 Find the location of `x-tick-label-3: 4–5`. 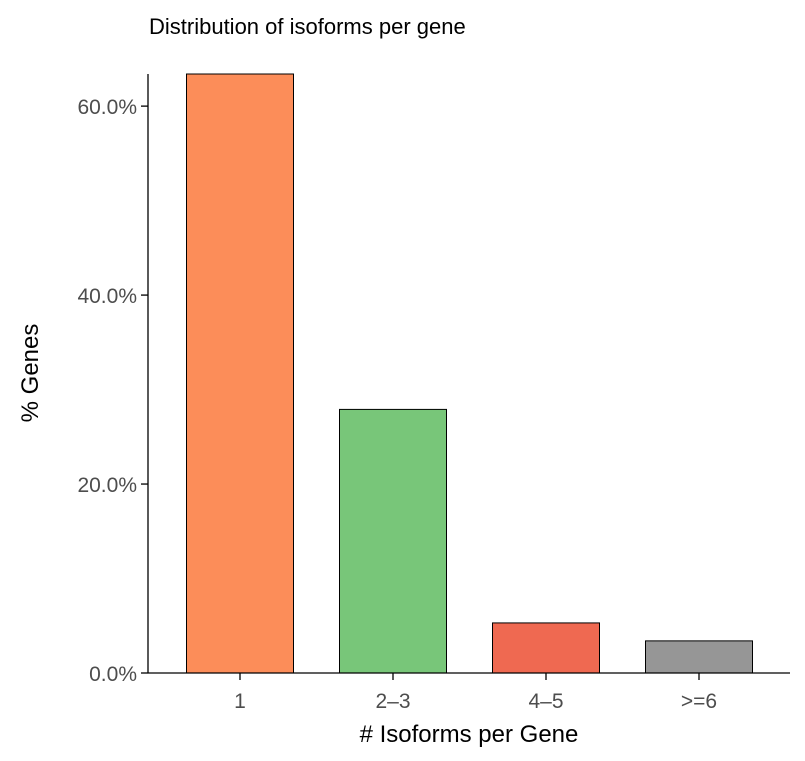

x-tick-label-3: 4–5 is located at coordinates (545, 701).